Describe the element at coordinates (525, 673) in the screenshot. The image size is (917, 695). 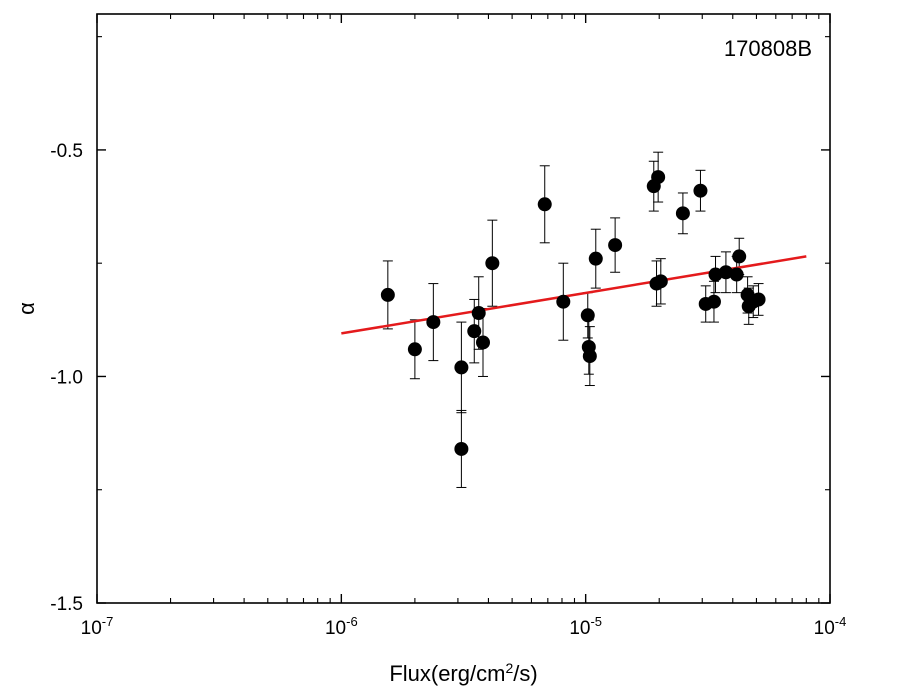
I see `x-axis-label-tail: /s)` at that location.